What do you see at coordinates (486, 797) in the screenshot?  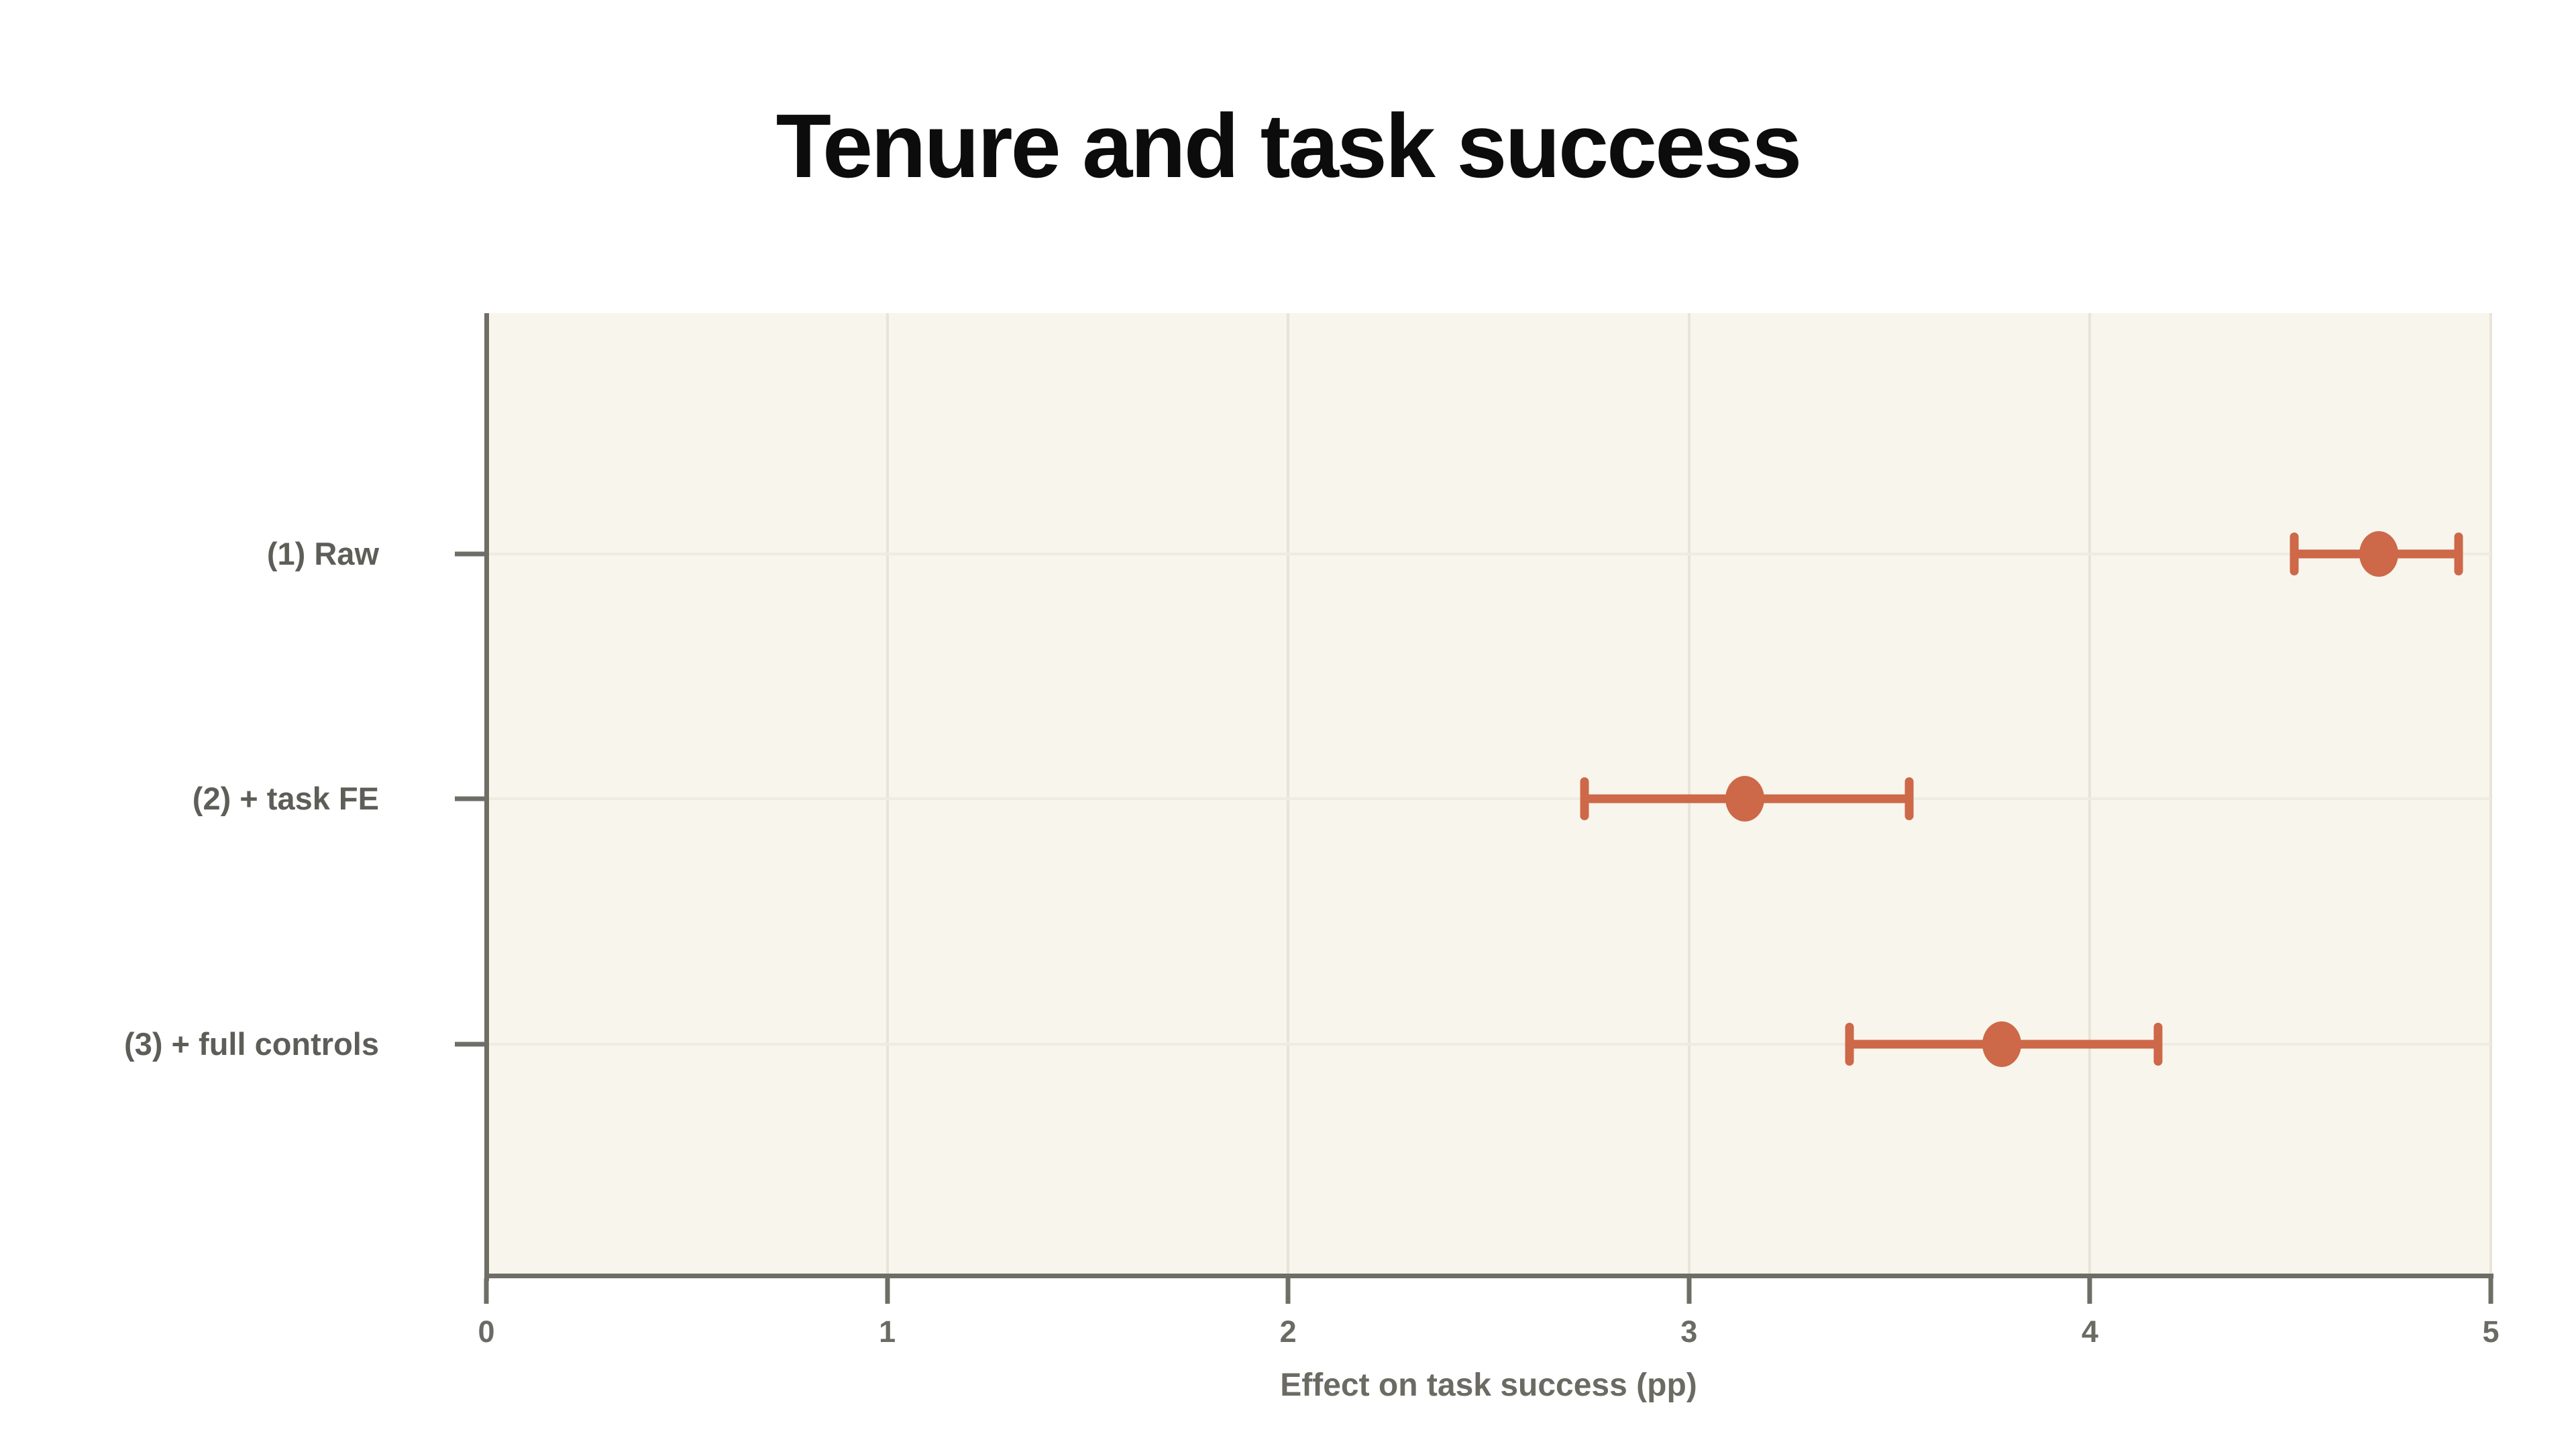 I see `y-axis-line` at bounding box center [486, 797].